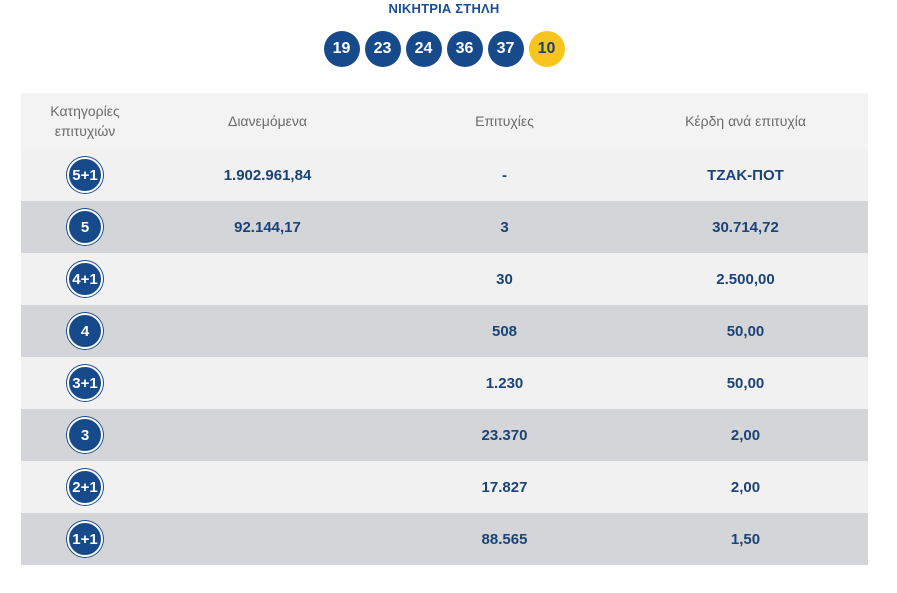  Describe the element at coordinates (85, 175) in the screenshot. I see `category-badge: 5+1` at that location.